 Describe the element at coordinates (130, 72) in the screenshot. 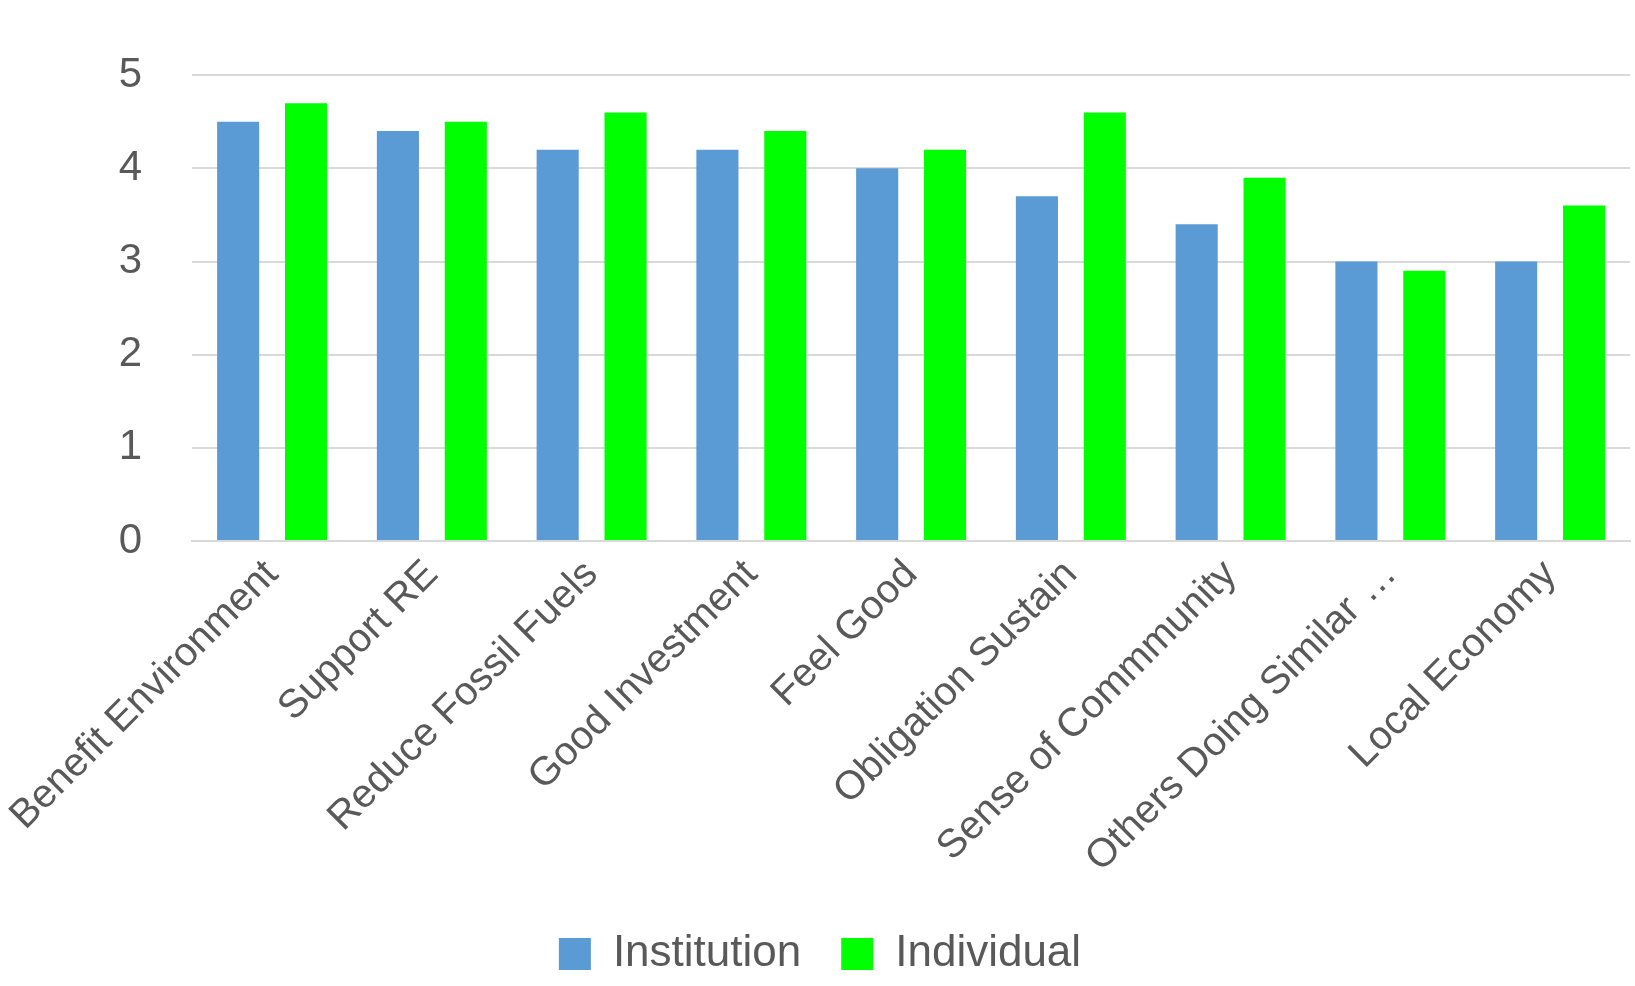

I see `y-tick-label: 5` at that location.